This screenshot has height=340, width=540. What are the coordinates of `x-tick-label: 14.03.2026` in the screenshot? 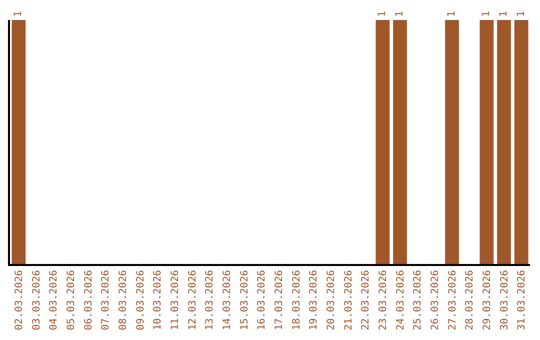 It's located at (227, 300).